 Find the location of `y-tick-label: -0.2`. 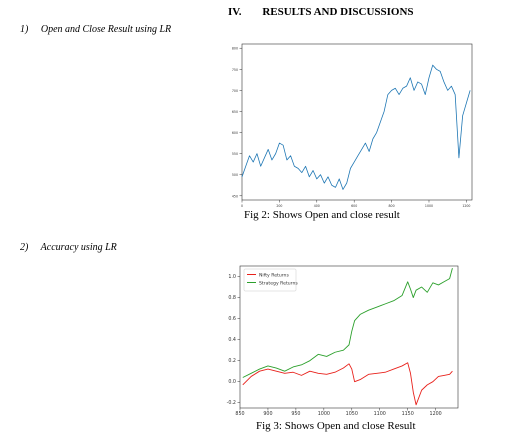

y-tick-label: -0.2 is located at coordinates (231, 403).